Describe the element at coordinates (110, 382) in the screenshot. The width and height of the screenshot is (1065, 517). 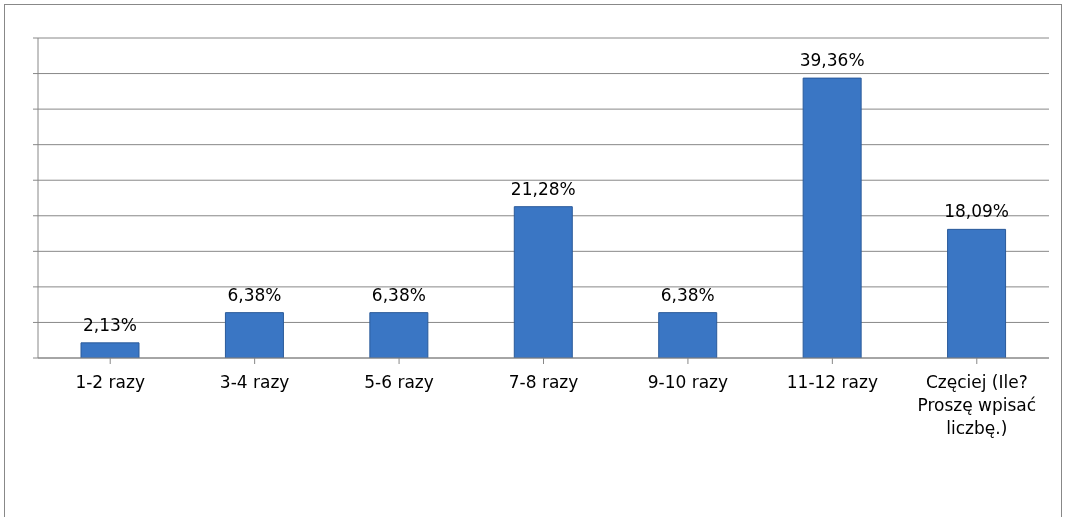
I see `x-tick-label: 1-2 razy` at that location.